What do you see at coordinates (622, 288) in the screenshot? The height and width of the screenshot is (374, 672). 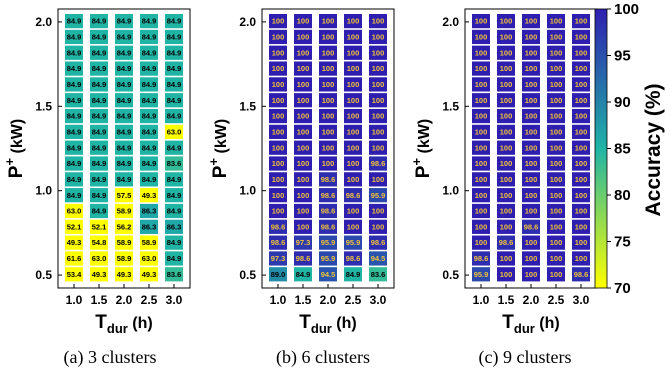 I see `colorbar-tick-label: 70` at bounding box center [622, 288].